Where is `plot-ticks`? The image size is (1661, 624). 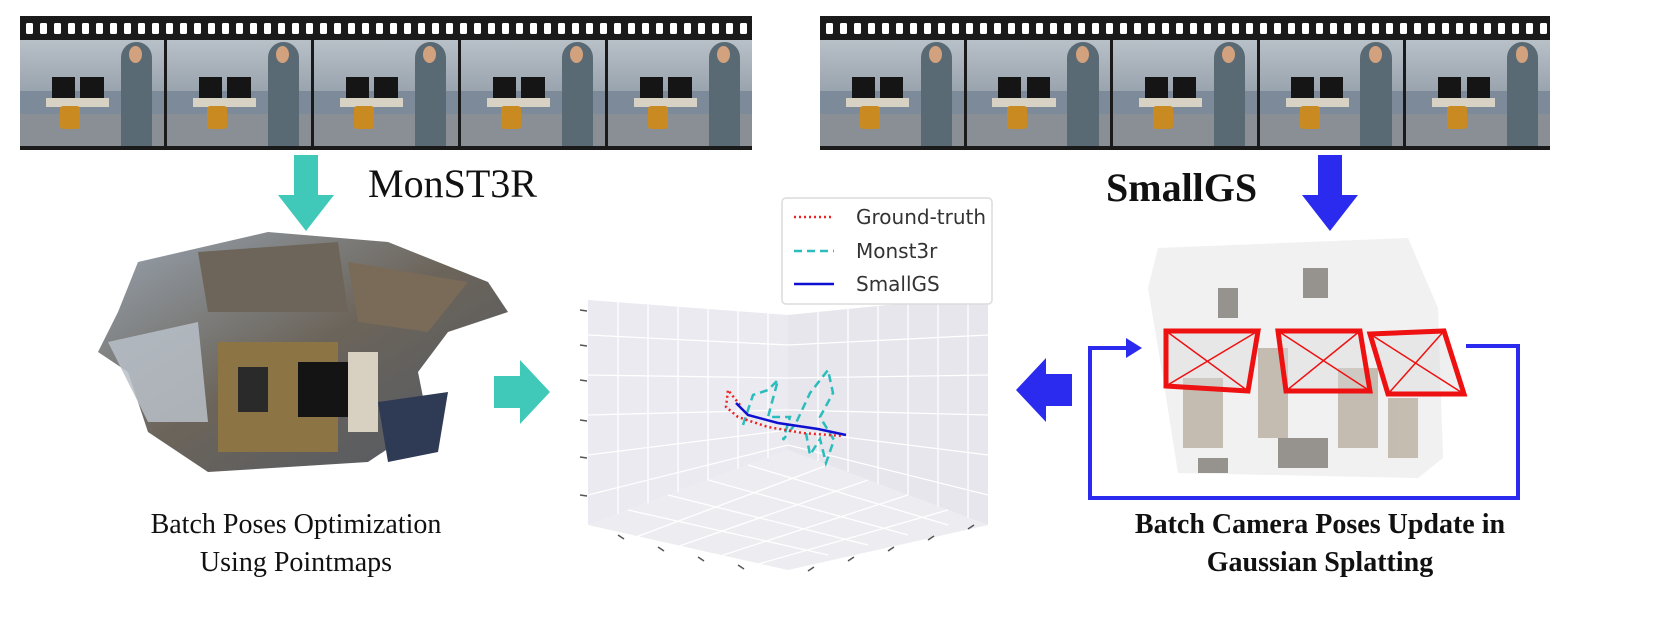 plot-ticks is located at coordinates (777, 440).